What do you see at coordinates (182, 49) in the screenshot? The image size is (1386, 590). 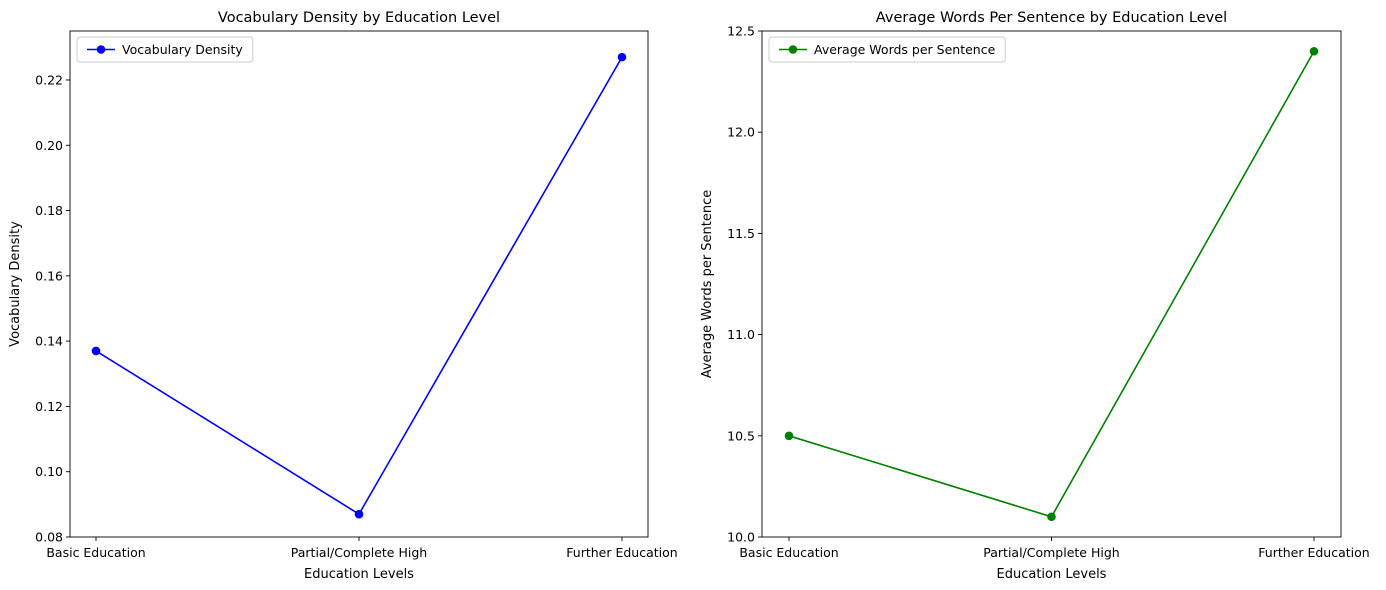 I see `legend-label: Vocabulary Density` at bounding box center [182, 49].